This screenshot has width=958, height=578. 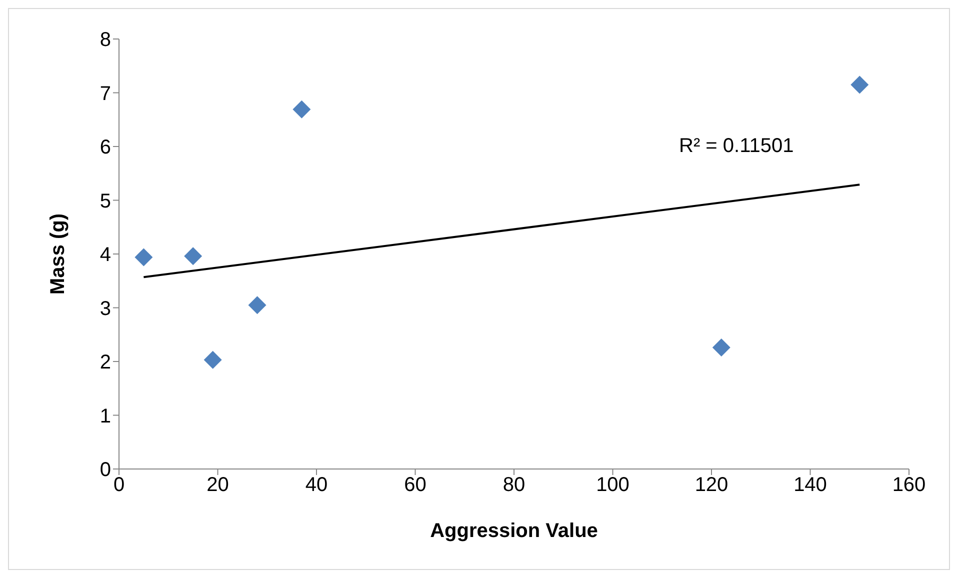 I want to click on x-tick-label: 140, so click(x=810, y=485).